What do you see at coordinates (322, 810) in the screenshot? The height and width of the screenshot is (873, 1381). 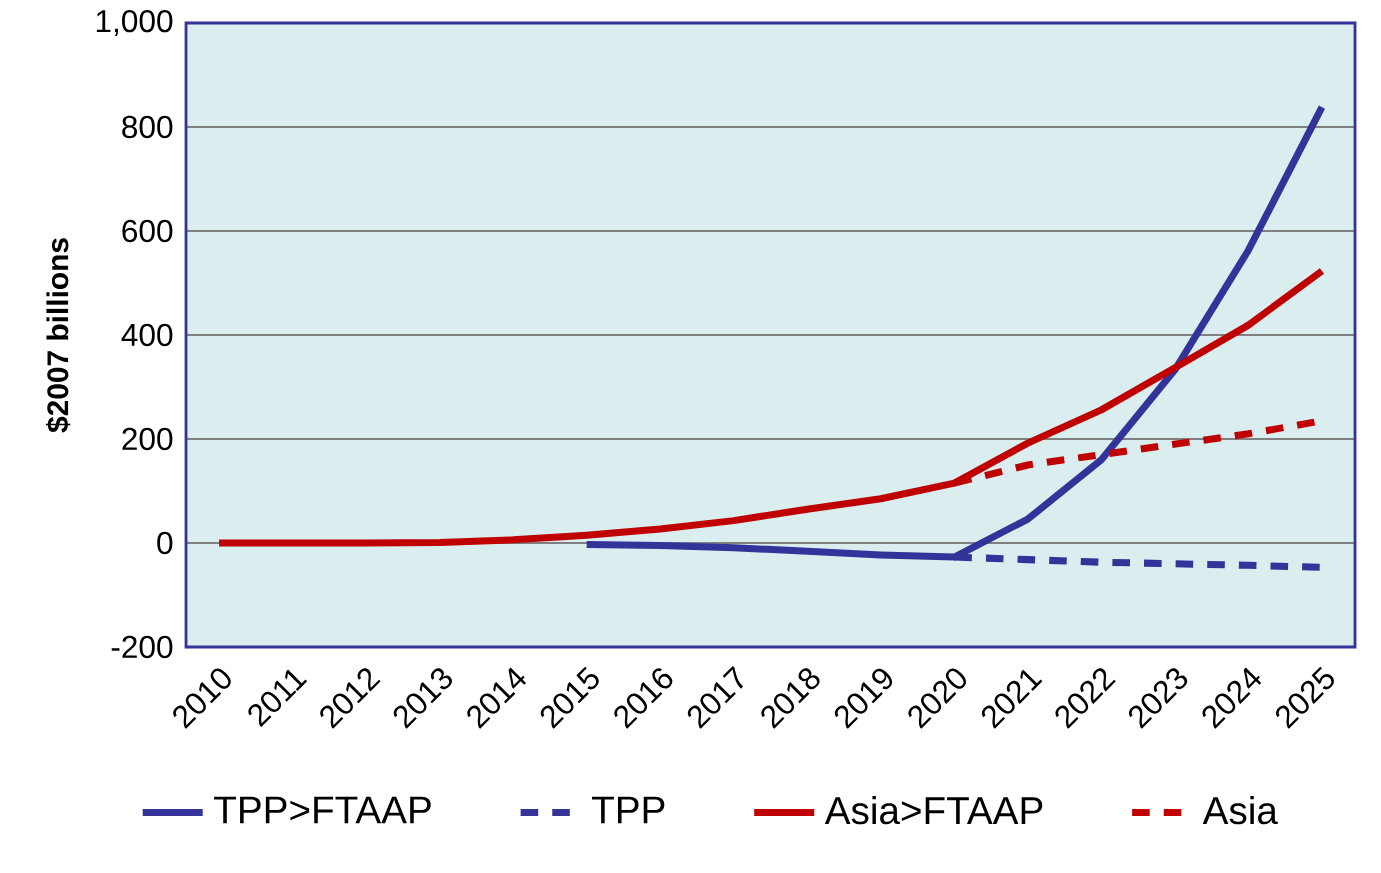 I see `legend-label: TPP>FTAAP` at bounding box center [322, 810].